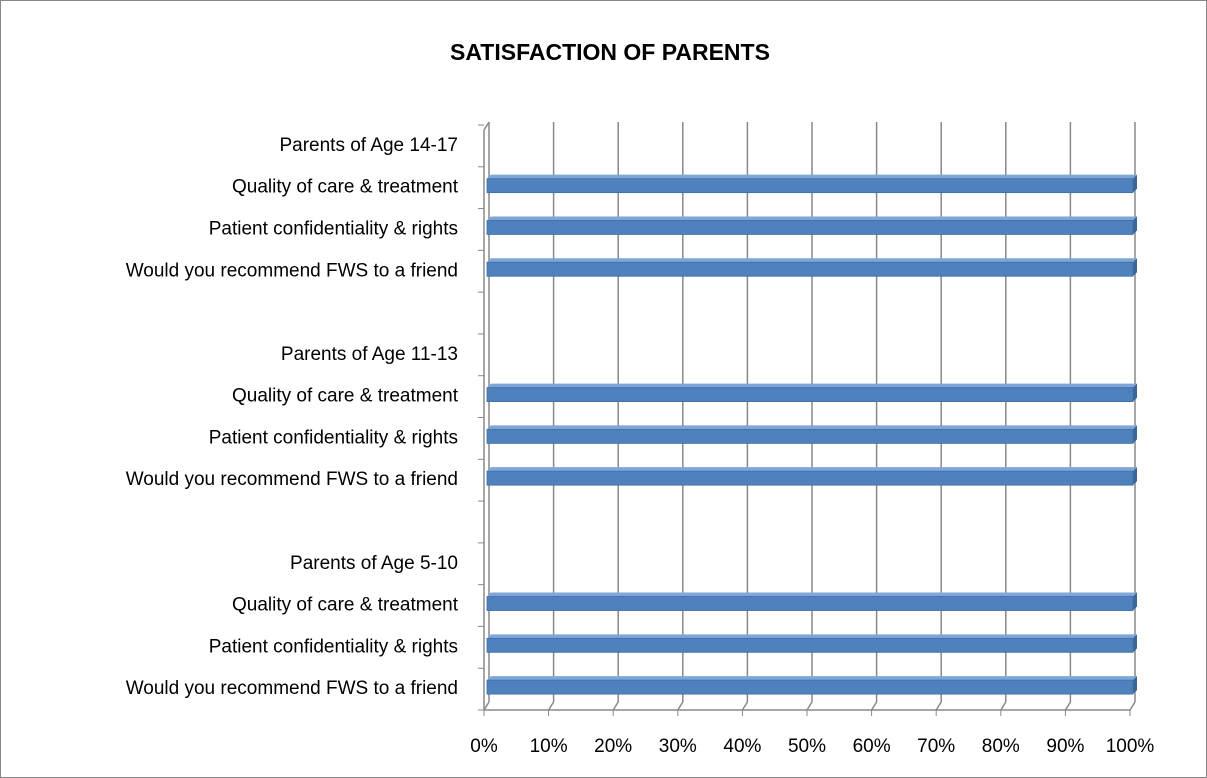 The width and height of the screenshot is (1207, 778). Describe the element at coordinates (484, 746) in the screenshot. I see `x-tick-label: 0%` at that location.